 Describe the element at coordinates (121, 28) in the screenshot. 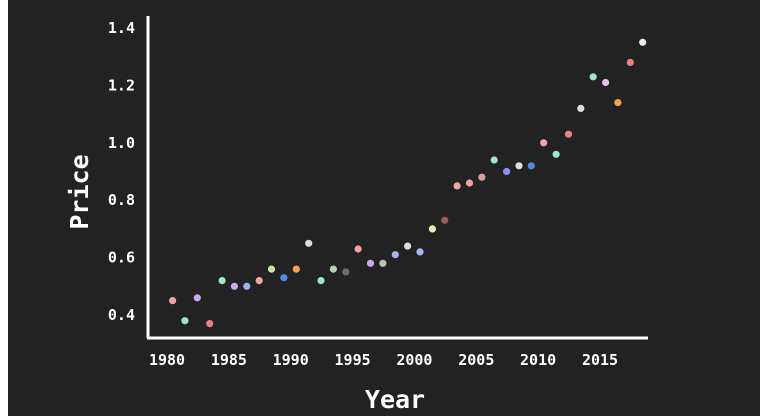

I see `y-tick-label: 1.4` at that location.